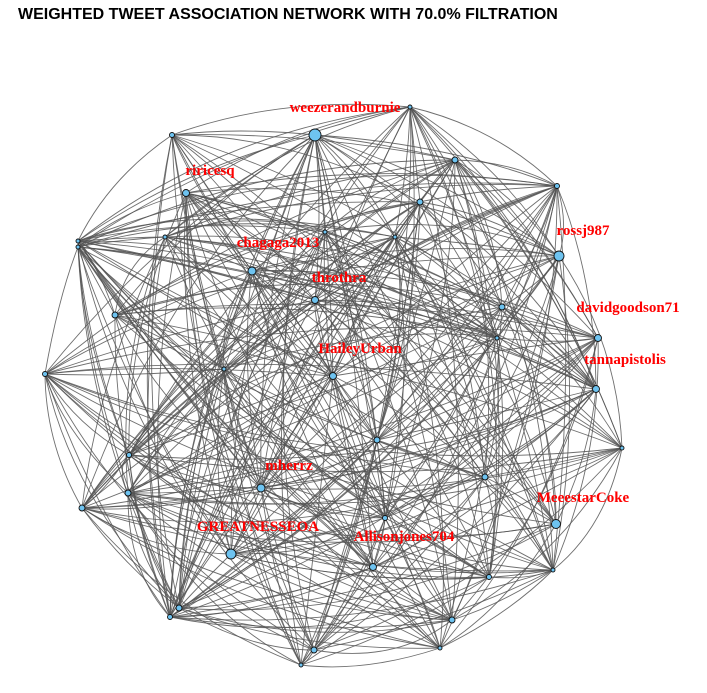  What do you see at coordinates (315, 300) in the screenshot?
I see `network-node-throthra` at bounding box center [315, 300].